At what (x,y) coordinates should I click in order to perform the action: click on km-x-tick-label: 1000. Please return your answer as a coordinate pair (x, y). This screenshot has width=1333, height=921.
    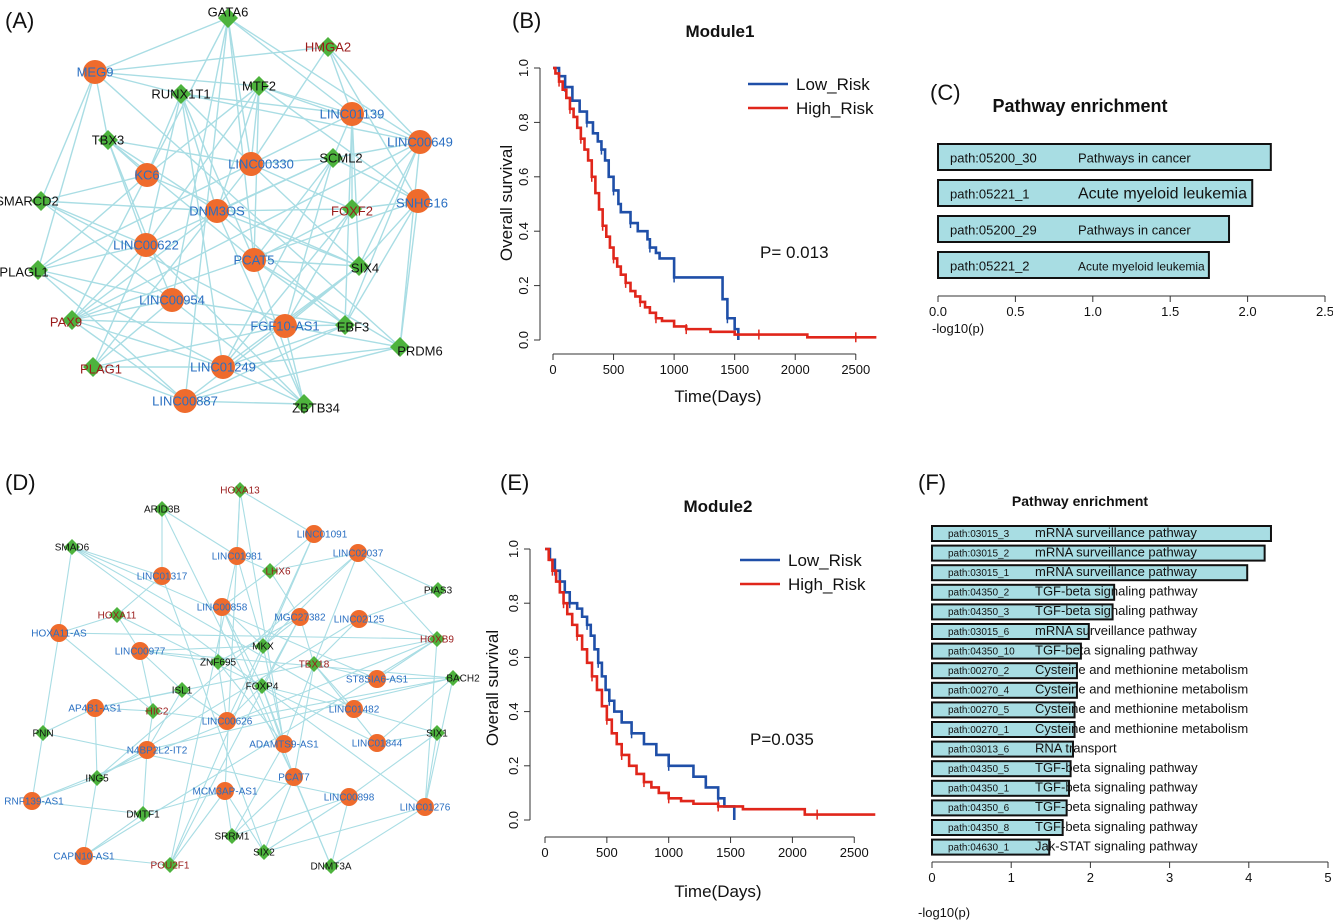
    Looking at the image, I should click on (674, 369).